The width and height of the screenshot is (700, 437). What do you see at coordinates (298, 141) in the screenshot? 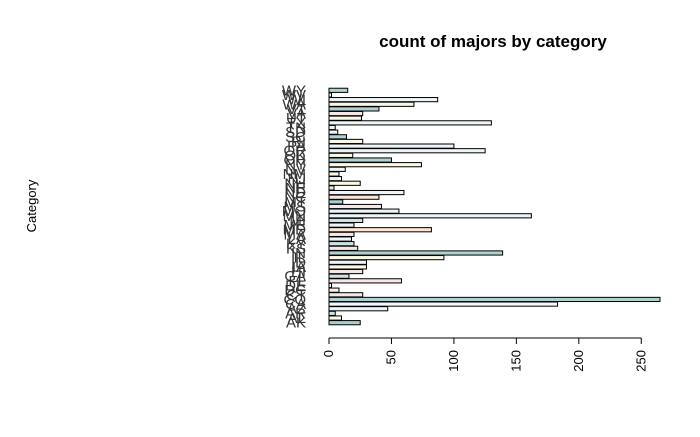
I see `category-label-RI: RI` at bounding box center [298, 141].